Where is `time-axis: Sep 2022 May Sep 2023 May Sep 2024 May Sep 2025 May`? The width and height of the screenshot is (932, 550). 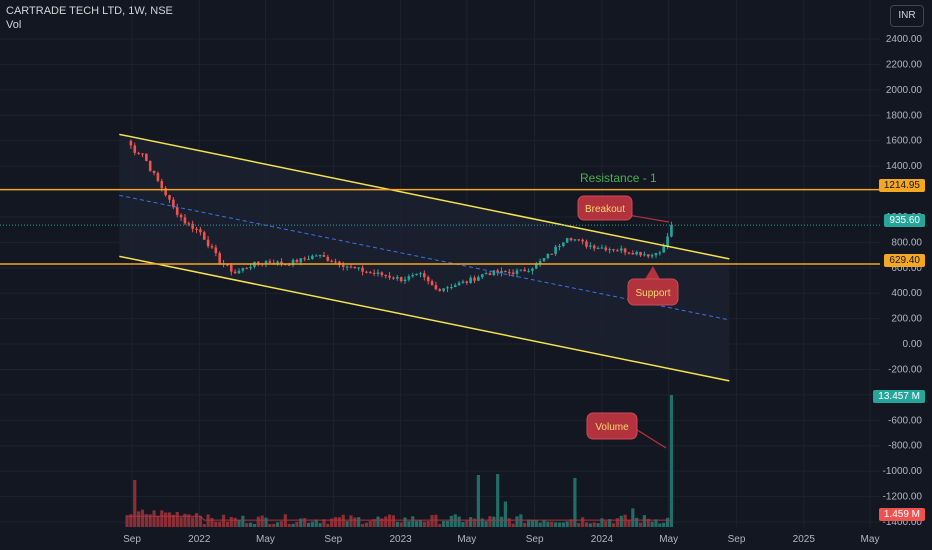
time-axis: Sep 2022 May Sep 2023 May Sep 2024 May Sep 2025 May is located at coordinates (501, 539).